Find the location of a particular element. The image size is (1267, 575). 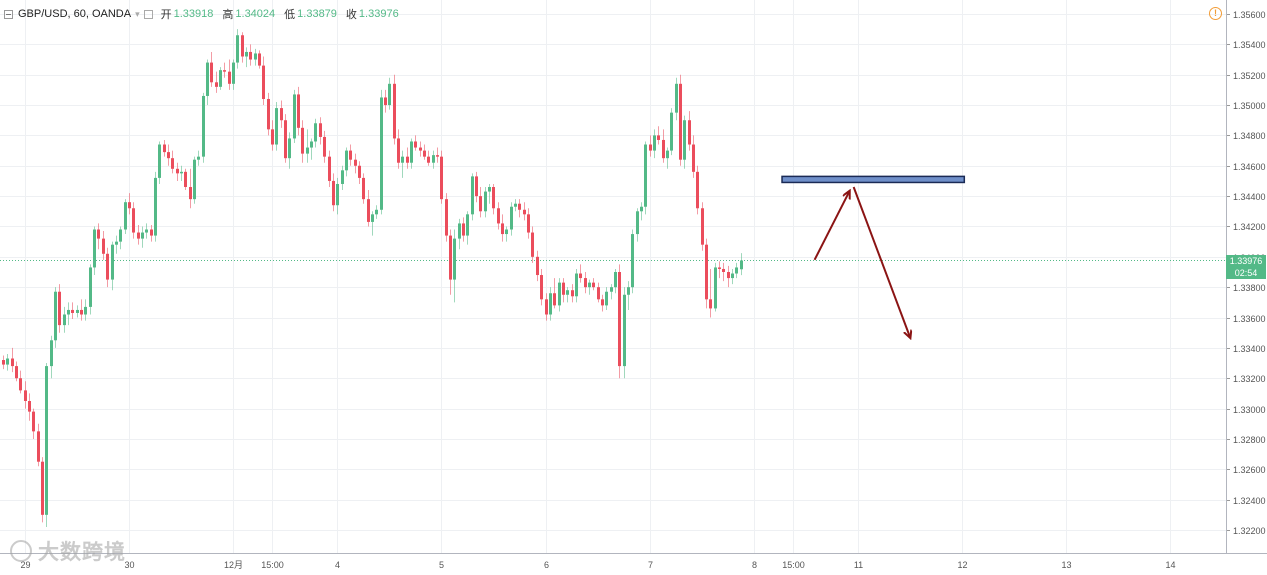

y-tick-label: 1.35200 is located at coordinates (1249, 76).